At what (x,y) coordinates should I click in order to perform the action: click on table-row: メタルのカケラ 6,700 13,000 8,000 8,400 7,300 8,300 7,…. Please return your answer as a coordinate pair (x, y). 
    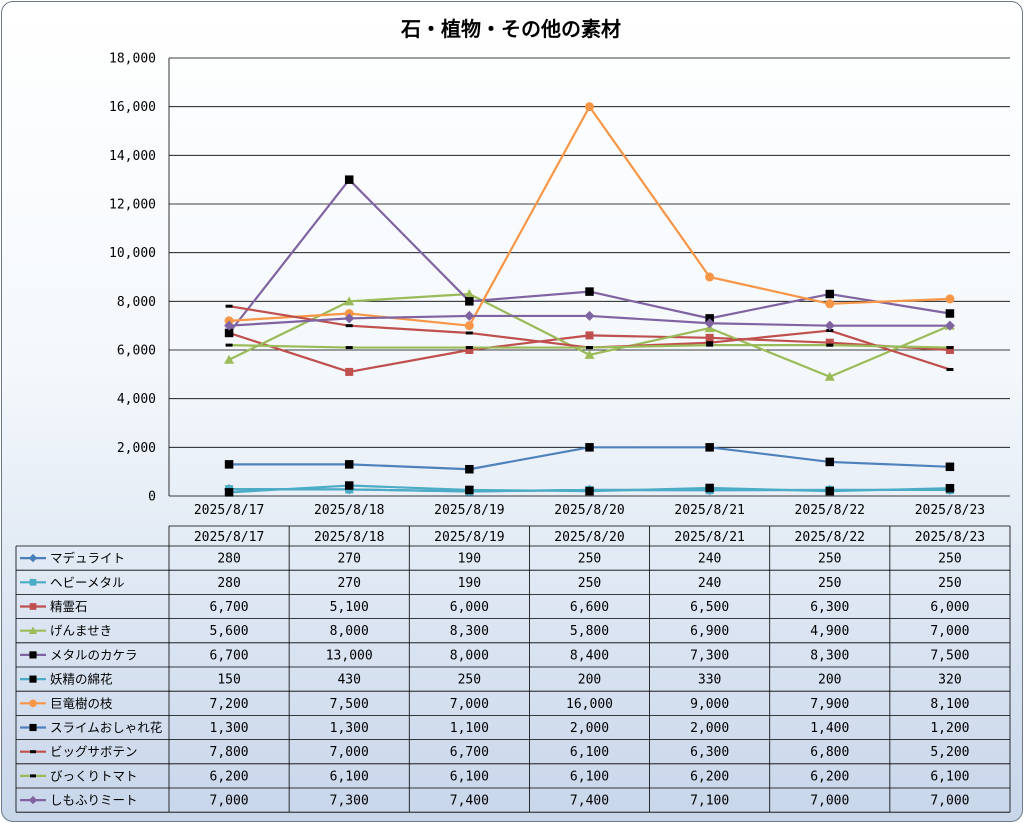
    Looking at the image, I should click on (494, 655).